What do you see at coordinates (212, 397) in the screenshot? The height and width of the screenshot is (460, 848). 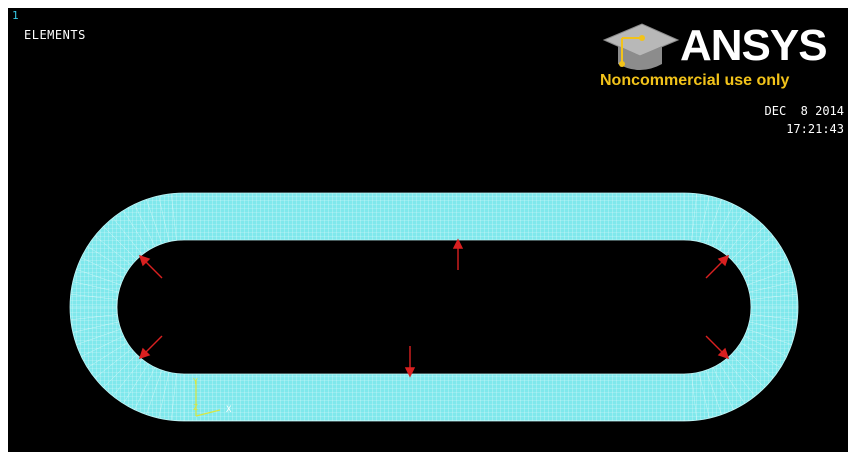 I see `coordinate-triad: Y Z X` at bounding box center [212, 397].